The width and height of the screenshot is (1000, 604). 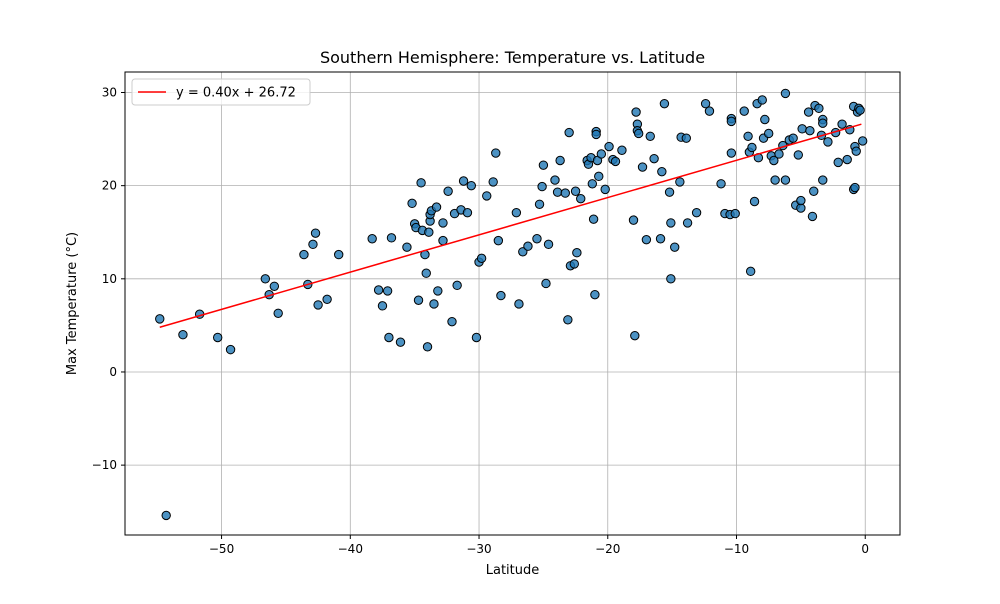 I want to click on y-tick-label: 0, so click(x=113, y=372).